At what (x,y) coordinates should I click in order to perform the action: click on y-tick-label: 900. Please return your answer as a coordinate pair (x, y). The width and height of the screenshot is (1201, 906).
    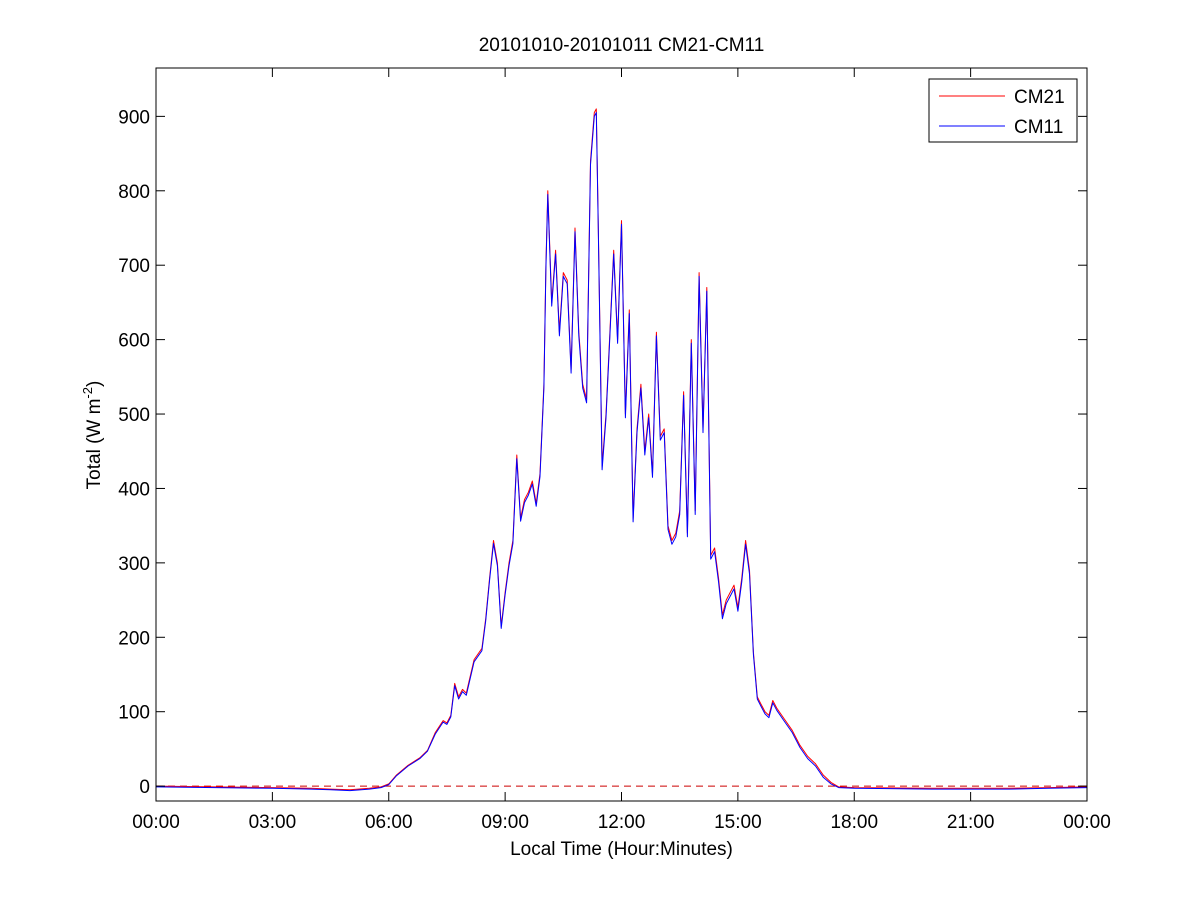
    Looking at the image, I should click on (134, 117).